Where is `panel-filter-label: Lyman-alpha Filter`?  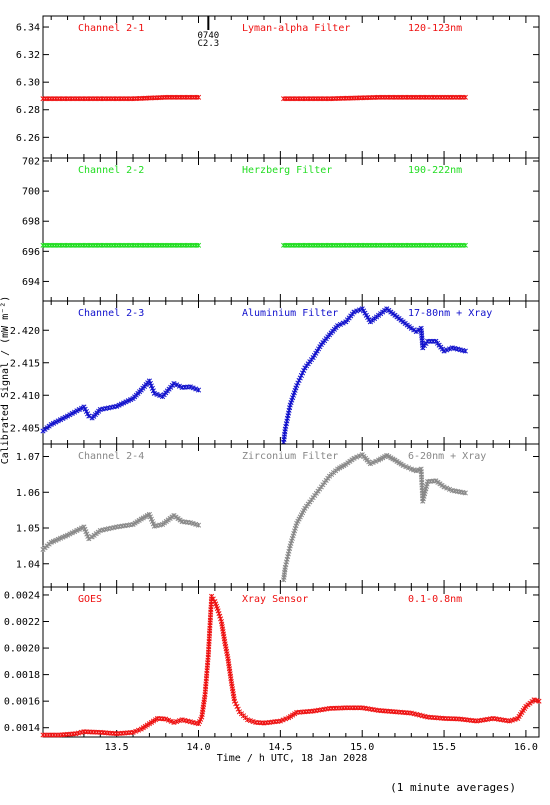
panel-filter-label: Lyman-alpha Filter is located at coordinates (296, 28).